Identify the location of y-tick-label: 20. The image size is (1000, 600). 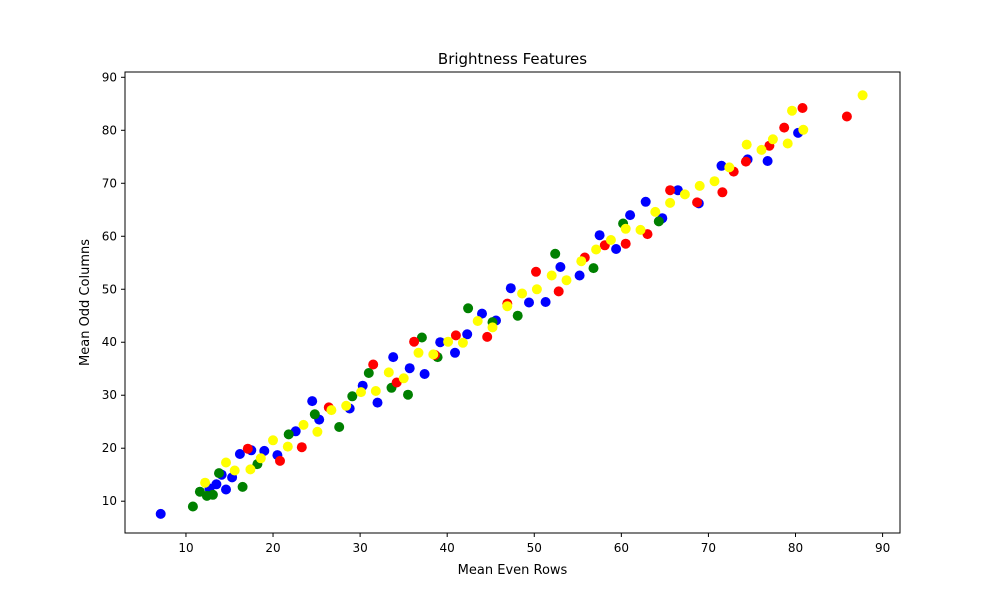
(109, 448).